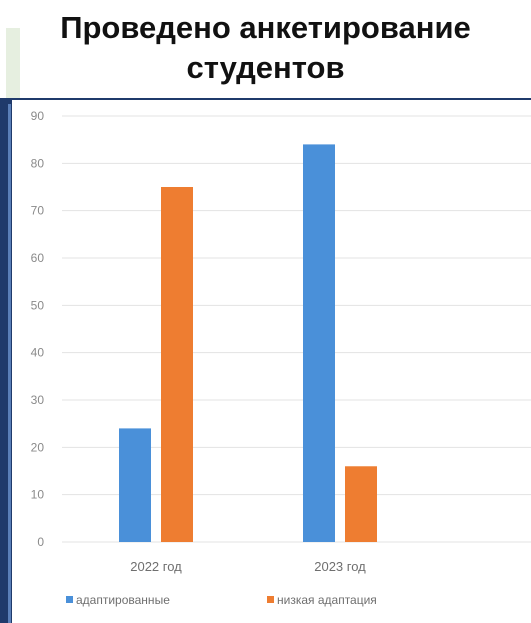 This screenshot has height=623, width=531. What do you see at coordinates (123, 600) in the screenshot?
I see `legend-label: адаптированные` at bounding box center [123, 600].